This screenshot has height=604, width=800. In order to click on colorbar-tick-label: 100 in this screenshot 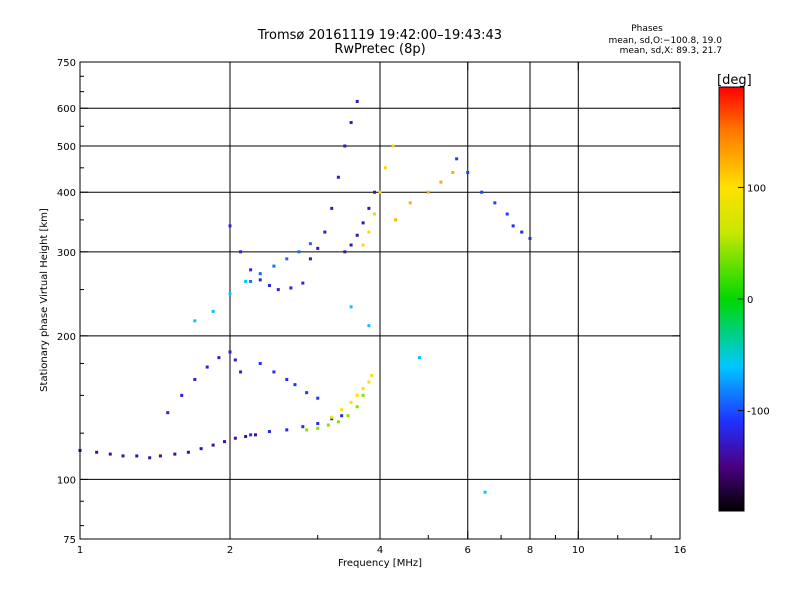, I will do `click(756, 188)`.